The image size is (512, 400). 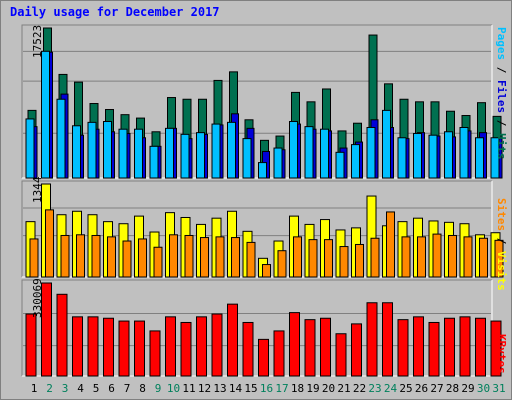 I want to click on day-label-10: 10, so click(x=173, y=388).